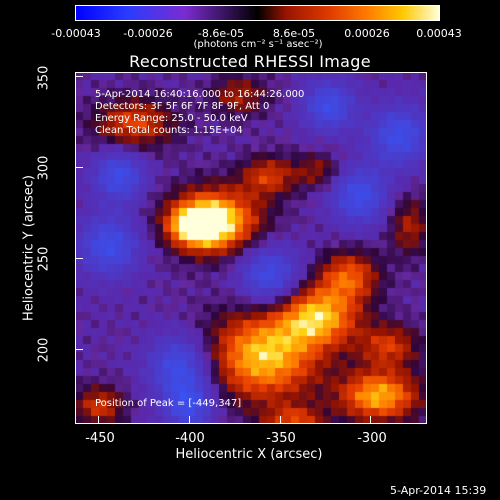 Image resolution: width=500 pixels, height=500 pixels. I want to click on plot-title: Reconstructed RHESSI Image, so click(250, 61).